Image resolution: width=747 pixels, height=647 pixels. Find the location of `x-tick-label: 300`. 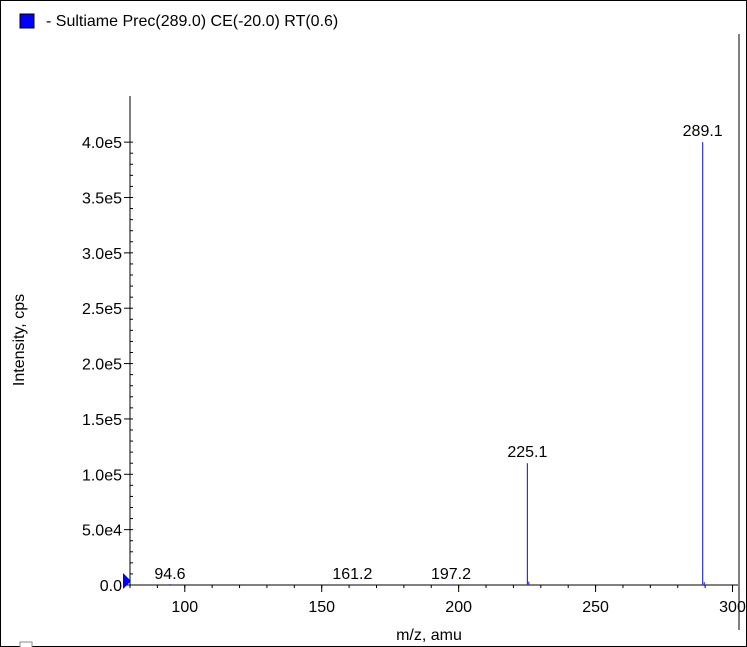

x-tick-label: 300 is located at coordinates (732, 607).